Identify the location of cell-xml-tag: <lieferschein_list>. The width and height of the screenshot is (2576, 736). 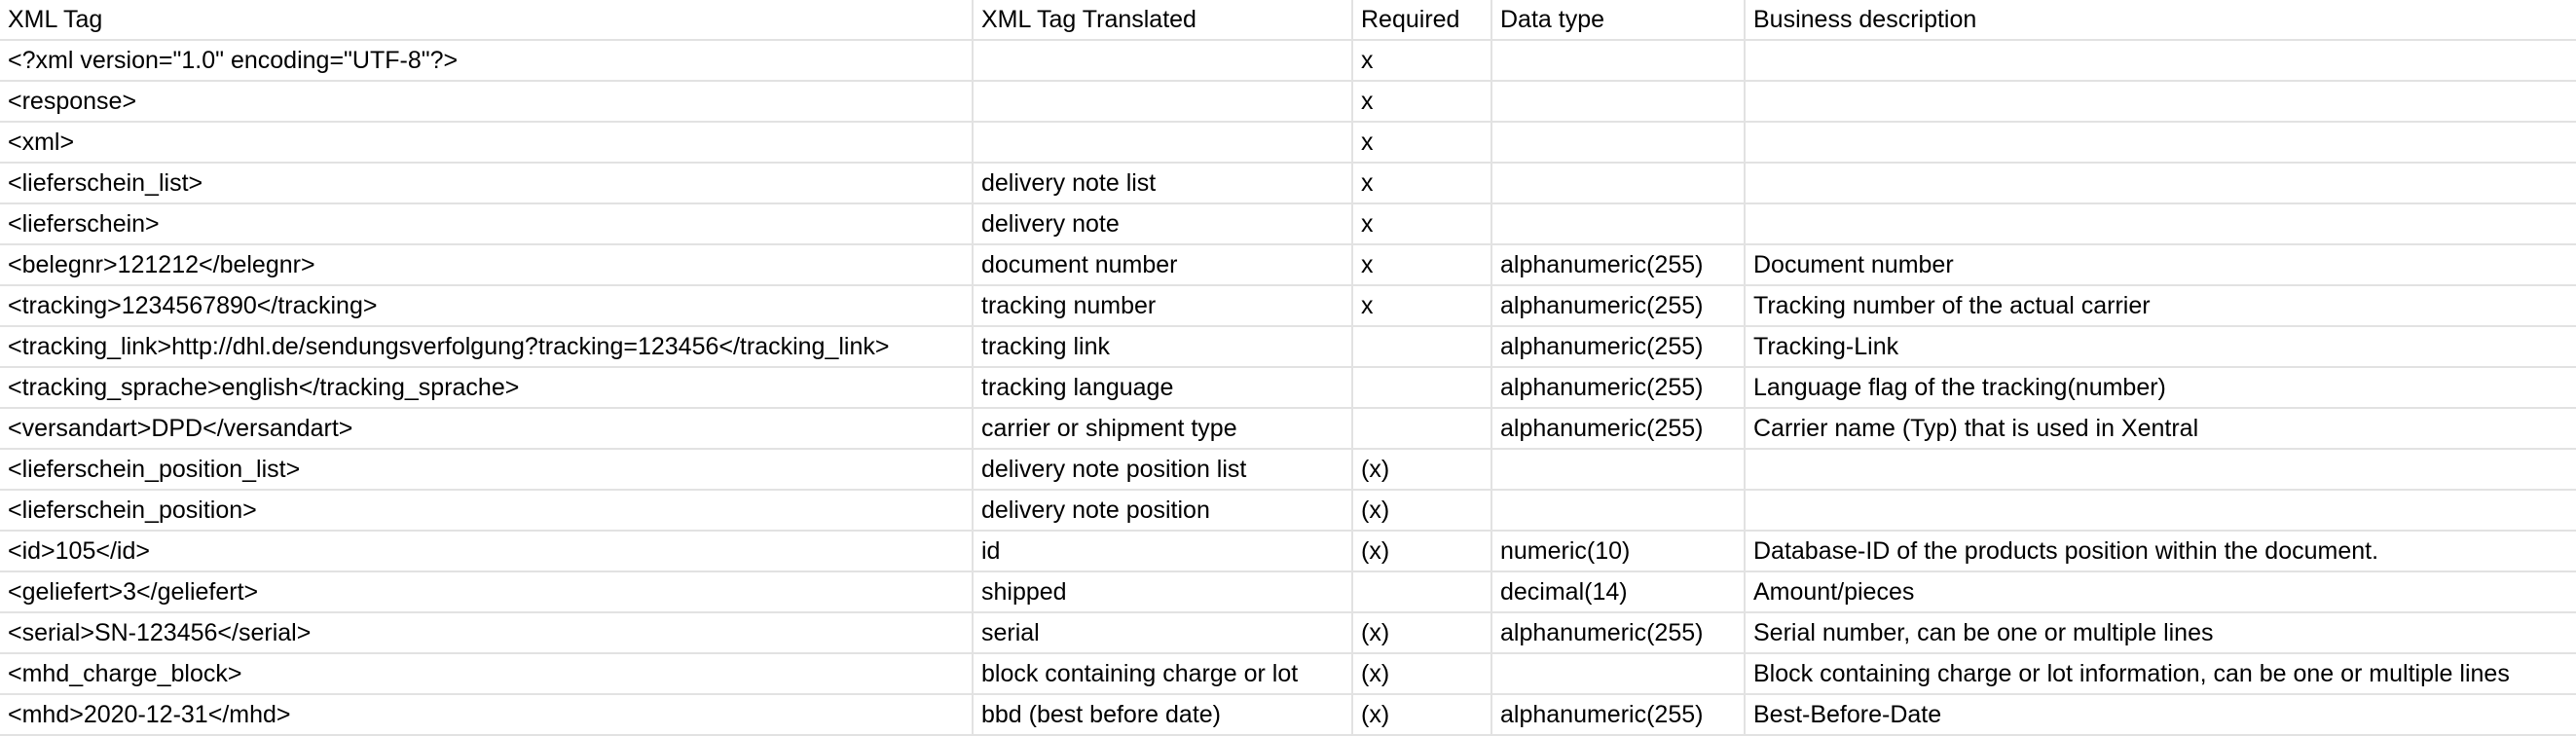
(487, 183).